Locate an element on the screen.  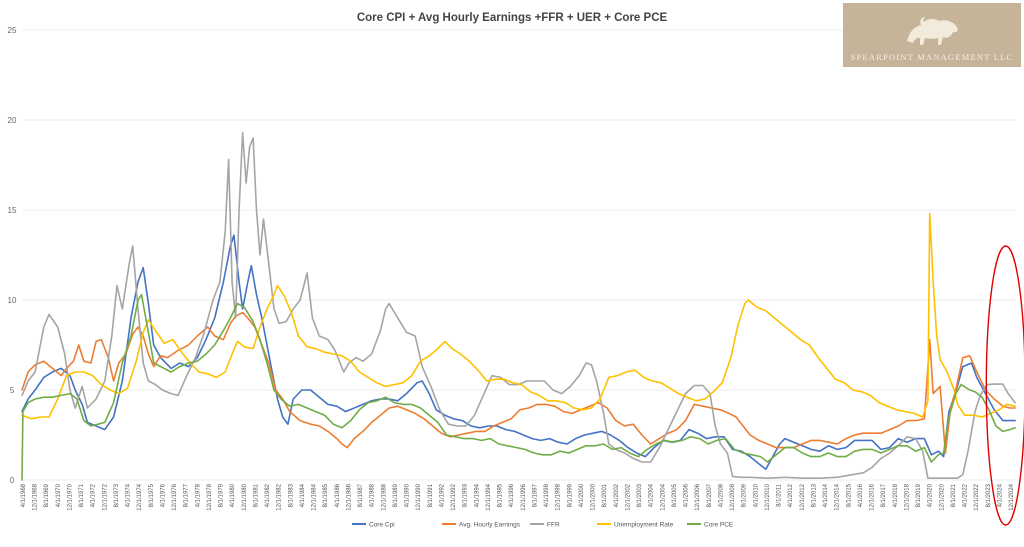
x-tick-label: 4/1/1972 is located at coordinates (94, 495).